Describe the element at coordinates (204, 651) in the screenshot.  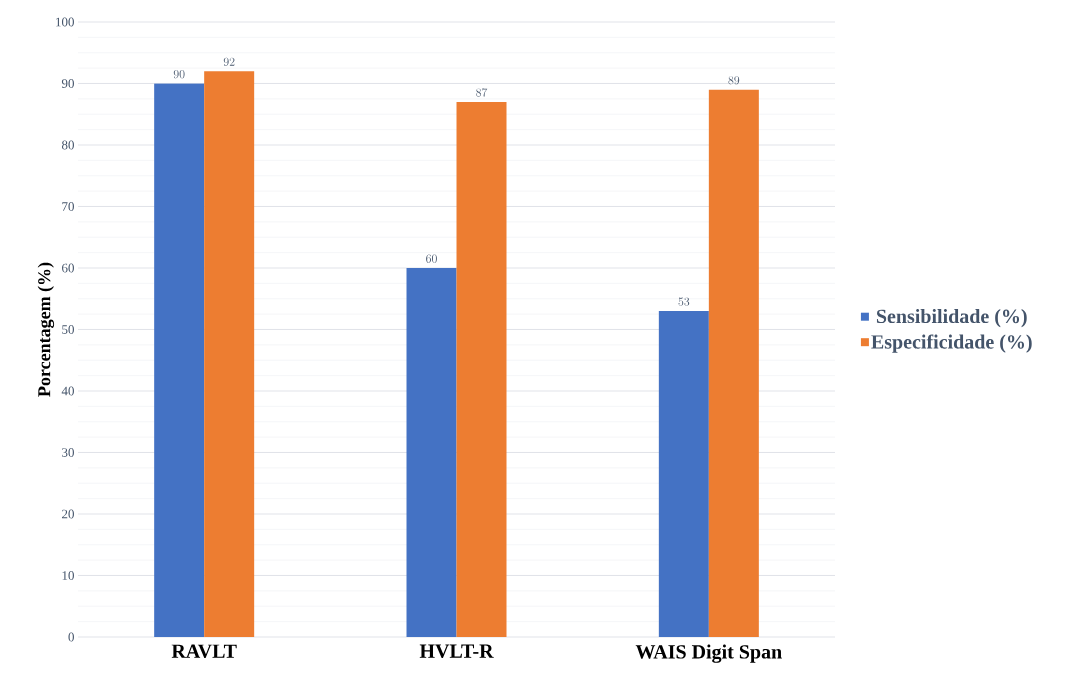
I see `x-tick-label: RAVLT` at that location.